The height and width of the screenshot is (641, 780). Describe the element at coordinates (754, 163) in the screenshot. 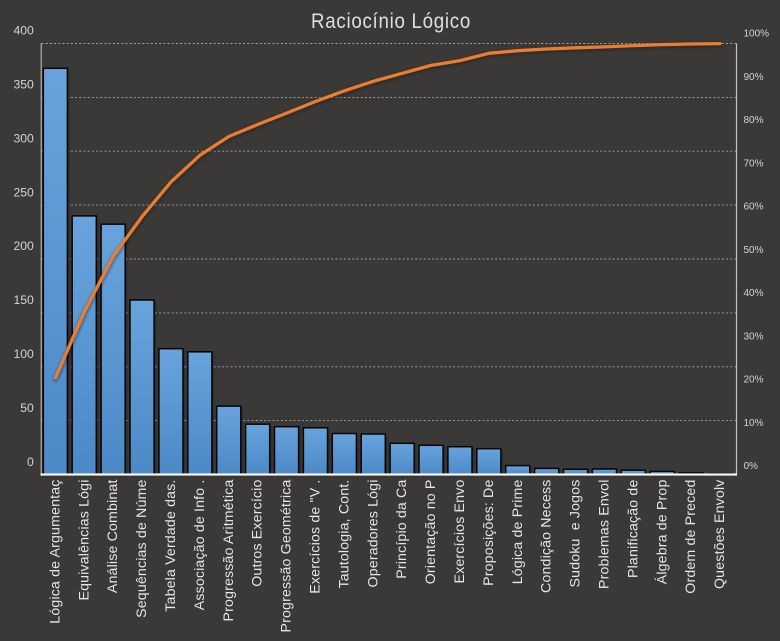

I see `svg-text: 70%` at that location.